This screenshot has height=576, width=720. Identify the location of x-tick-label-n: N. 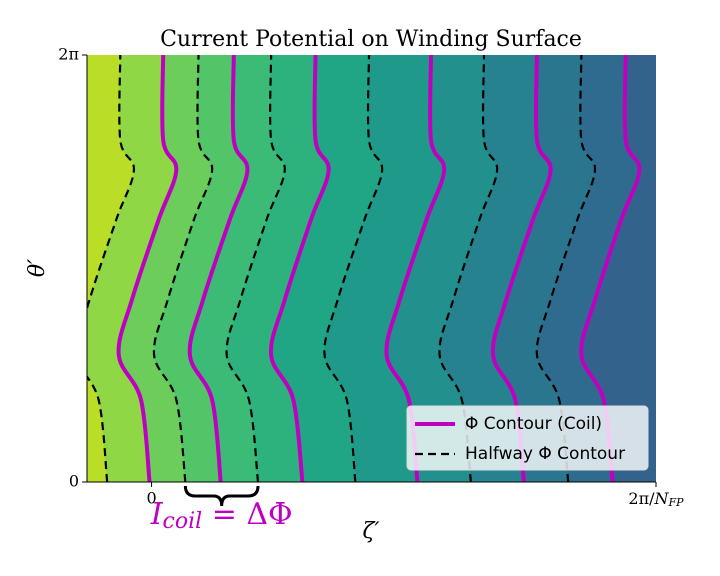
(662, 498).